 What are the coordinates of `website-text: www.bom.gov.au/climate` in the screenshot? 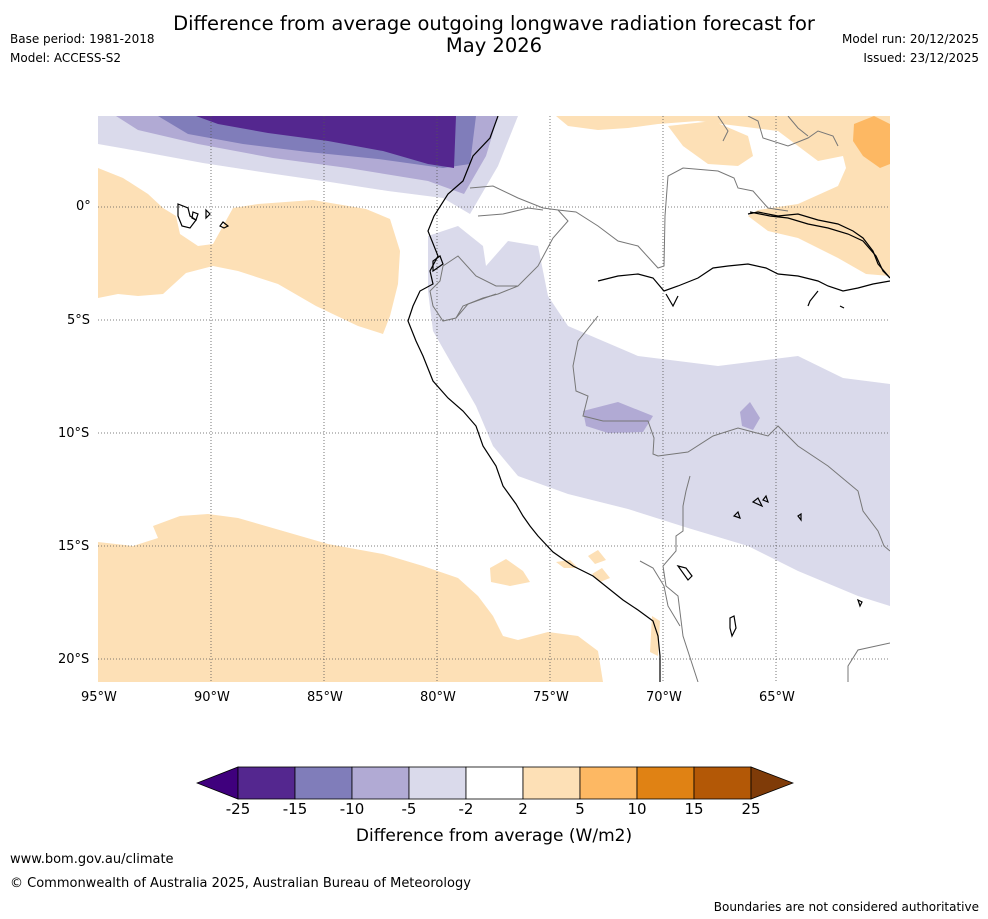 It's located at (92, 859).